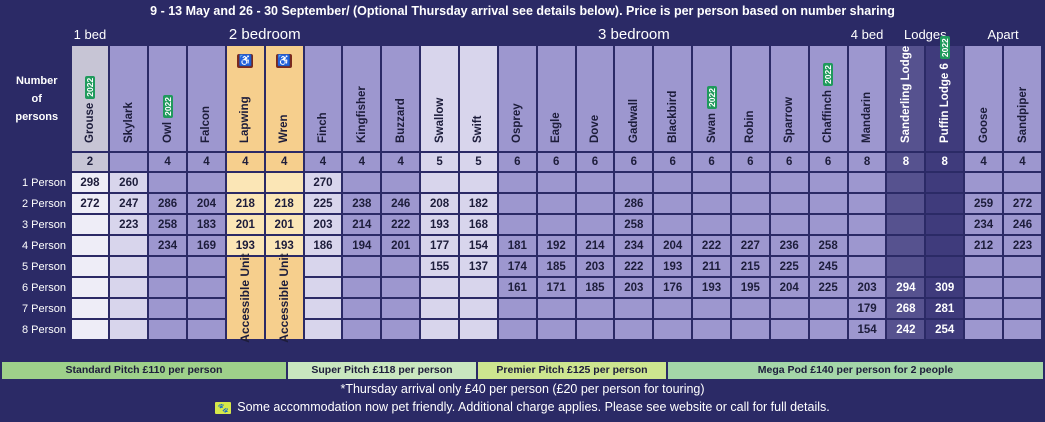 The image size is (1045, 422). Describe the element at coordinates (517, 266) in the screenshot. I see `price-cell: 174` at that location.